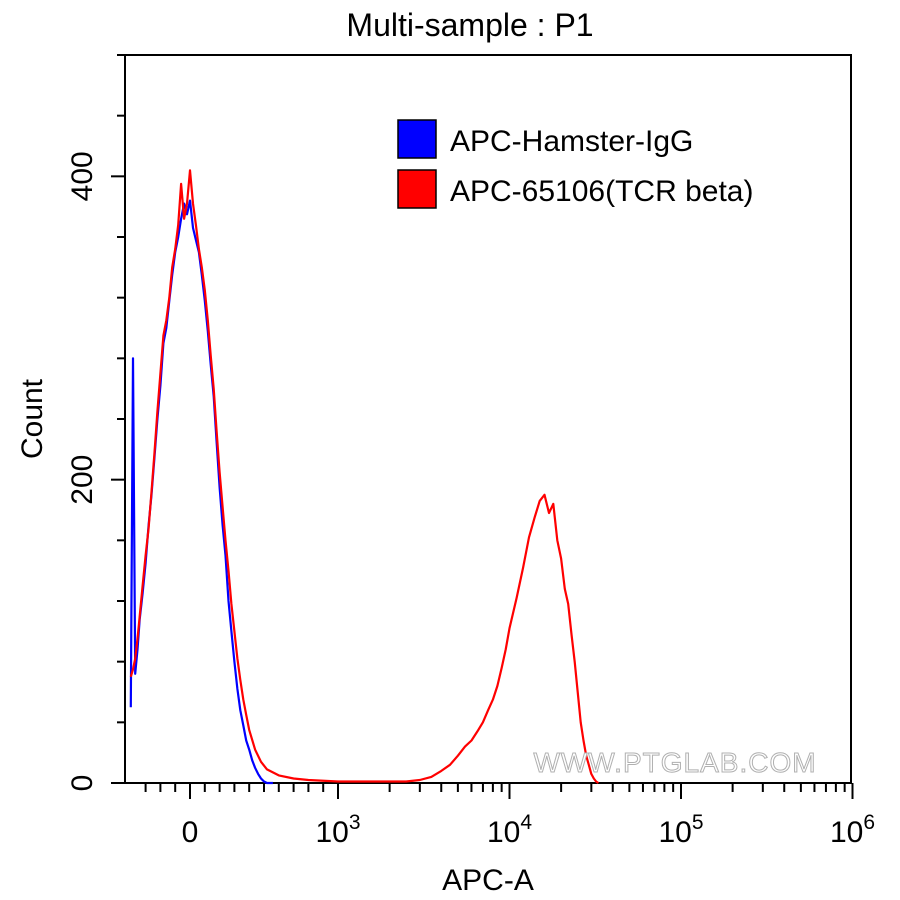  What do you see at coordinates (488, 880) in the screenshot?
I see `x-axis-label: APC-A` at bounding box center [488, 880].